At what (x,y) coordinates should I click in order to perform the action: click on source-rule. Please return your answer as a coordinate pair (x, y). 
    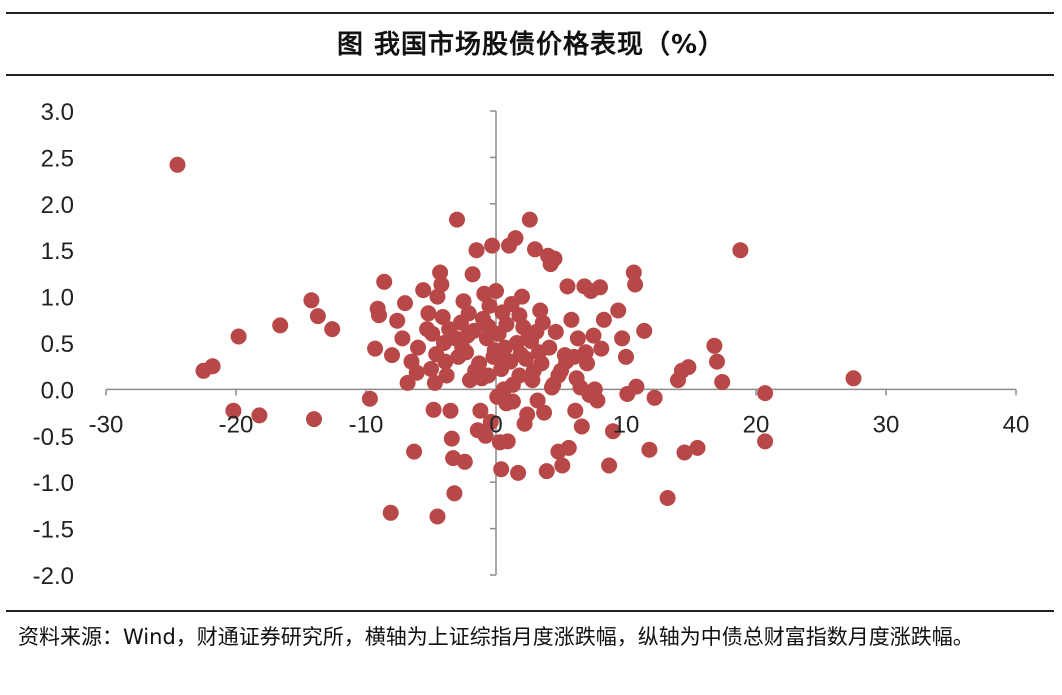
    Looking at the image, I should click on (530, 611).